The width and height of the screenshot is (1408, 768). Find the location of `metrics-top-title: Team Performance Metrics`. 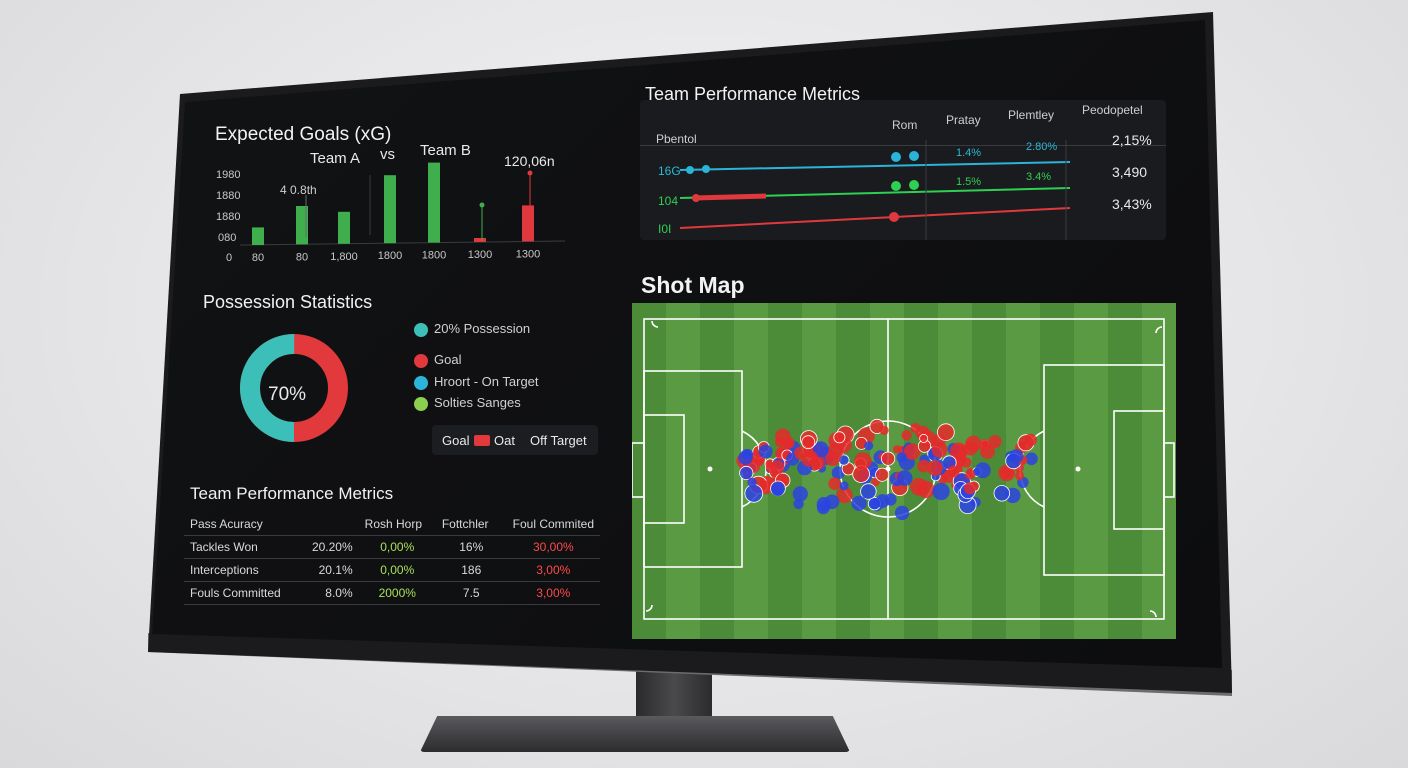

metrics-top-title: Team Performance Metrics is located at coordinates (753, 94).